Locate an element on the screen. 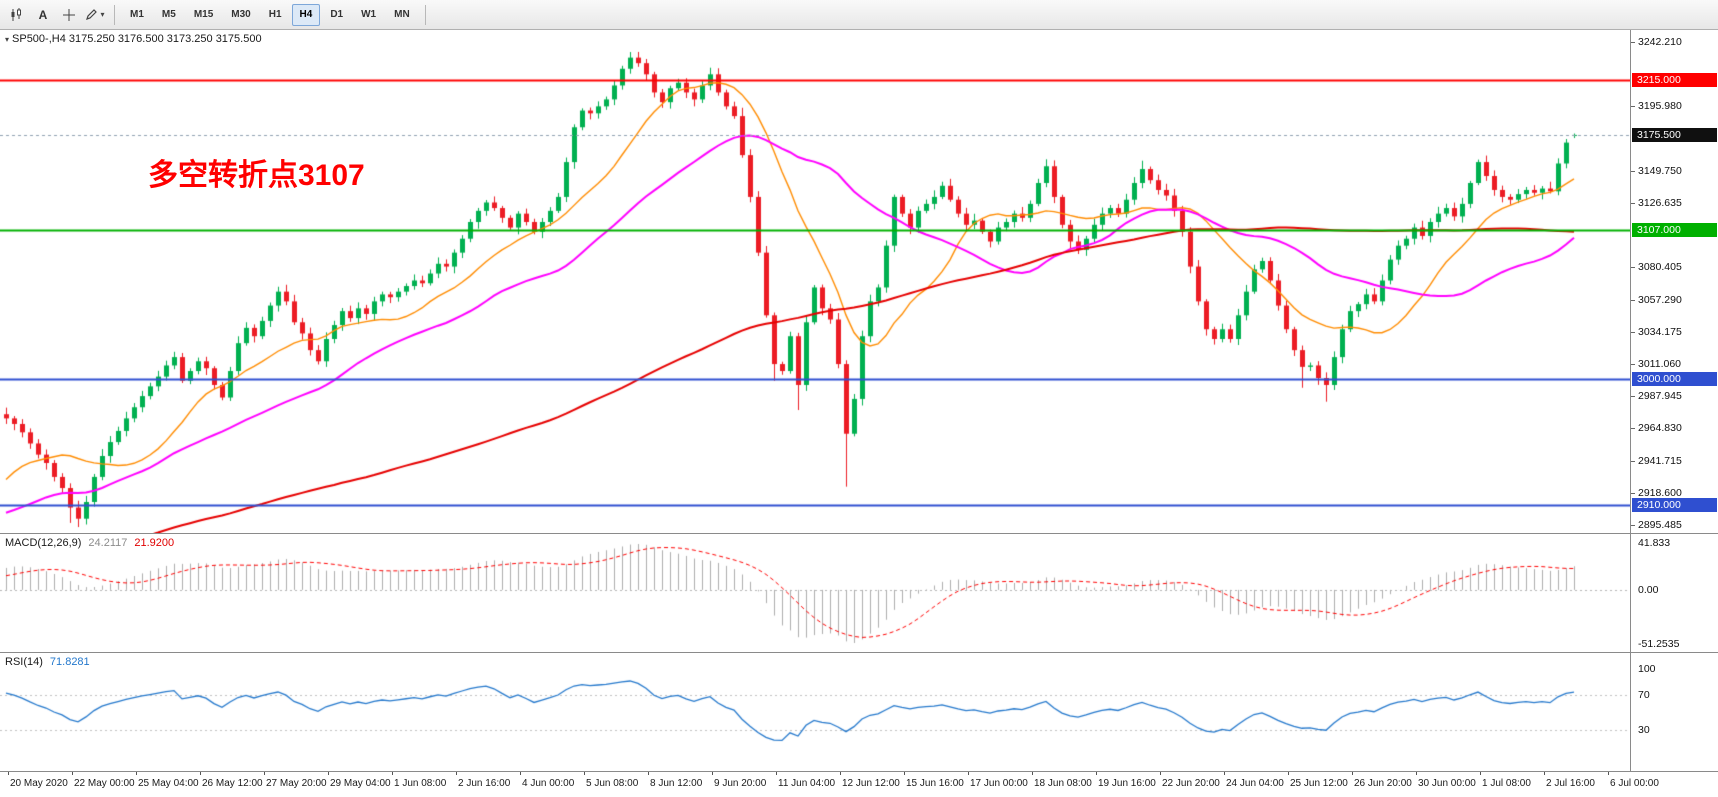 The height and width of the screenshot is (797, 1718). time-axis-label: 25 Jun 12:00 is located at coordinates (1319, 783).